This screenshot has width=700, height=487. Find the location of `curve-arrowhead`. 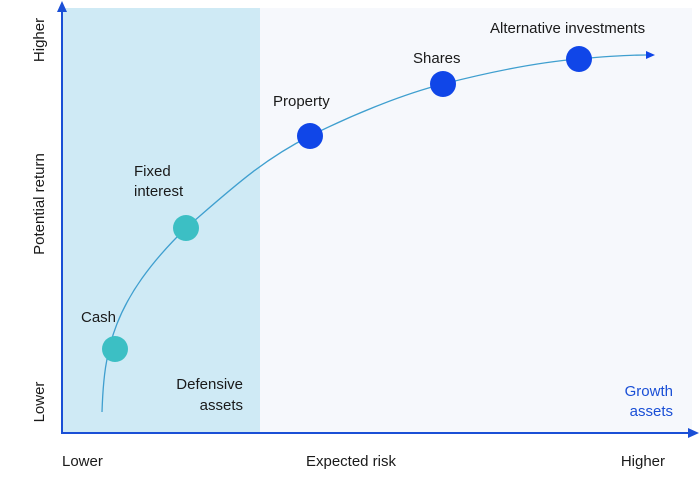

curve-arrowhead is located at coordinates (650, 55).